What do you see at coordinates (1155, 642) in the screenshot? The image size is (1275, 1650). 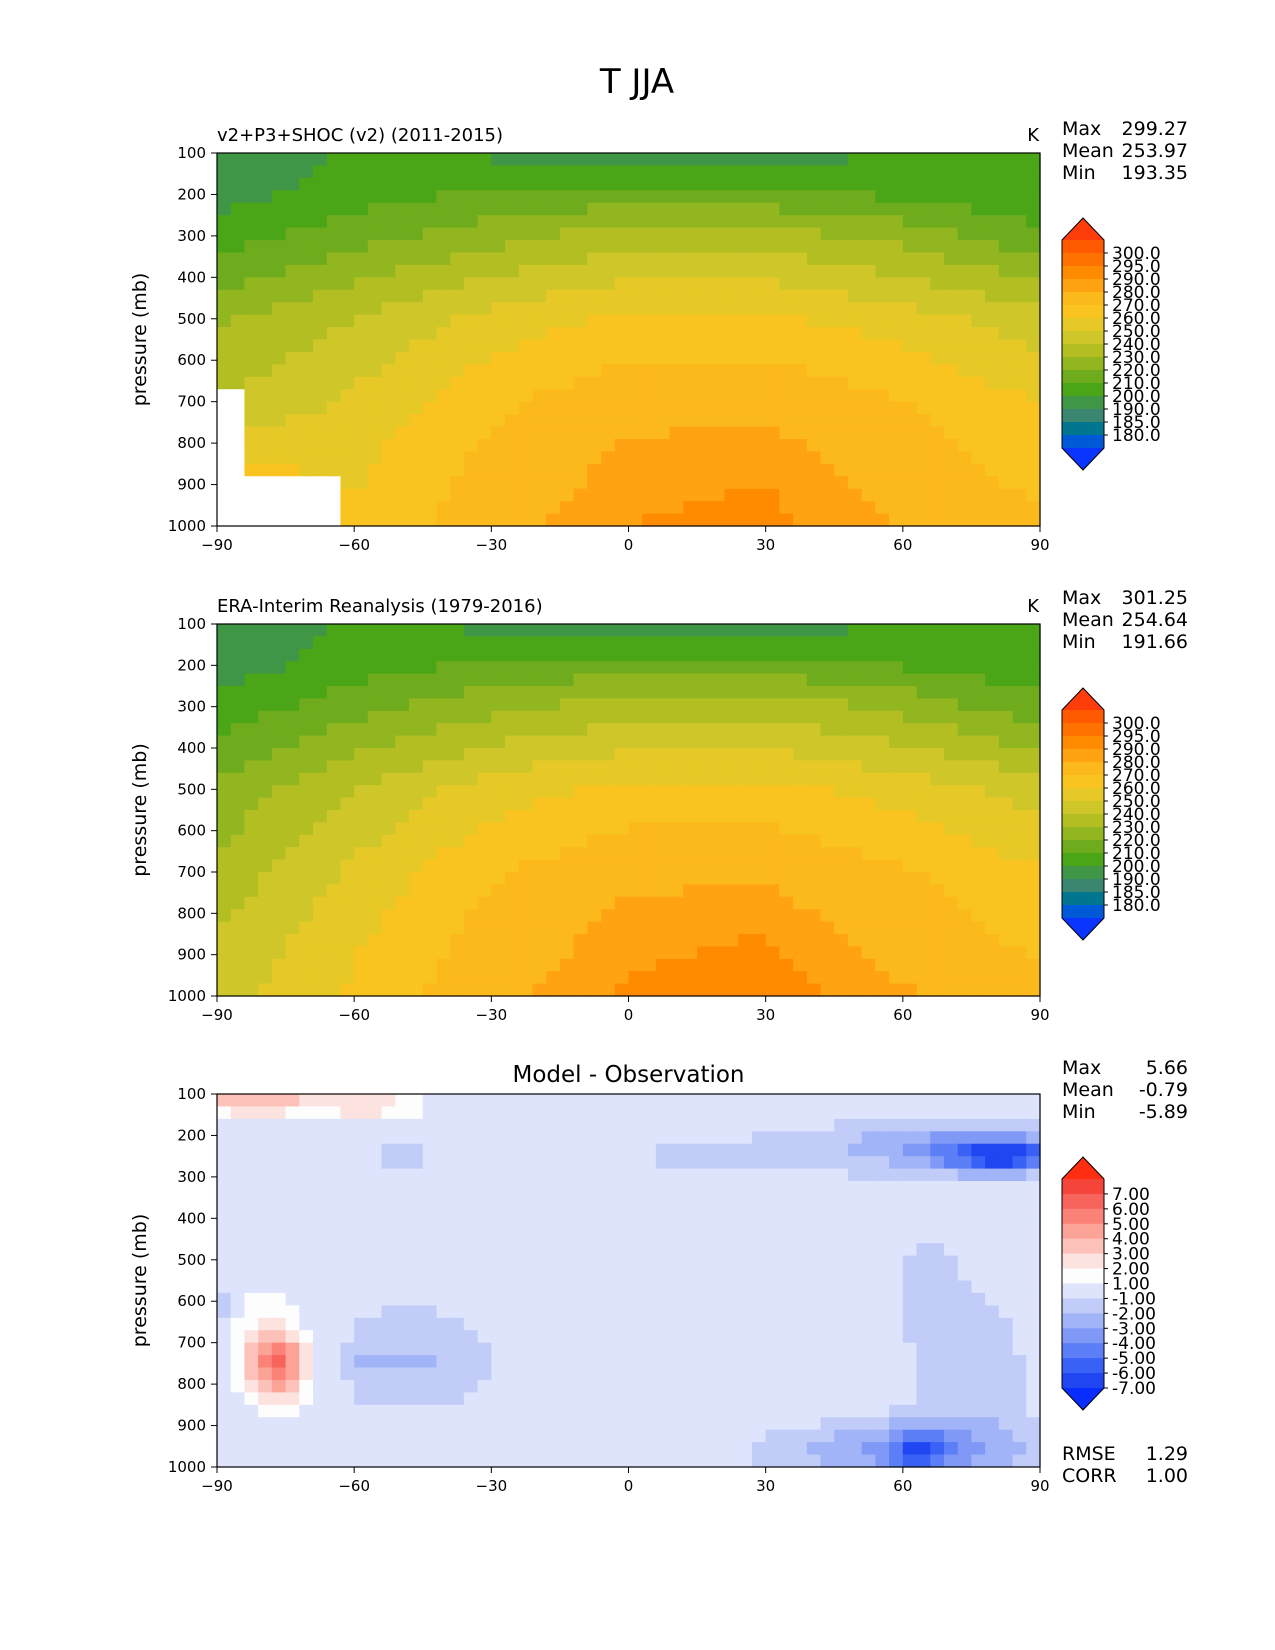 I see `stat-value: 191.66` at bounding box center [1155, 642].